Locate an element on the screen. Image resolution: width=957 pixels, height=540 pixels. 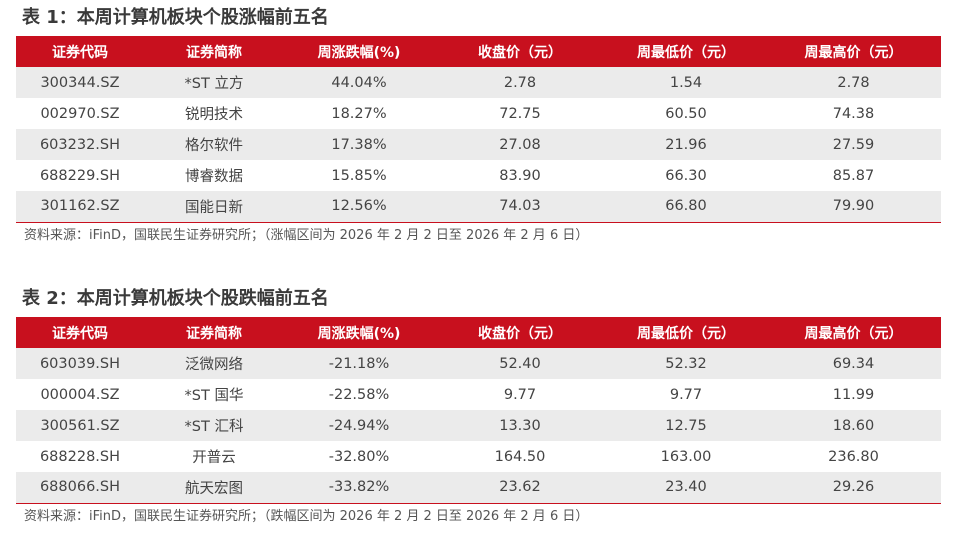
cell-change: 18.27% is located at coordinates (359, 113).